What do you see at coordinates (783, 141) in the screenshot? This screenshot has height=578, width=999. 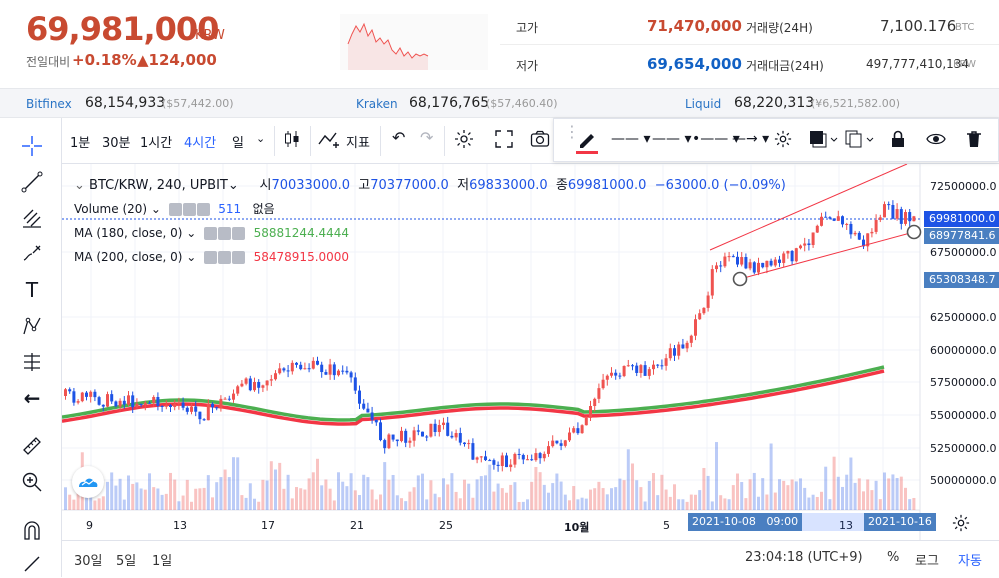 I see `drawing-settings-gear-icon` at bounding box center [783, 141].